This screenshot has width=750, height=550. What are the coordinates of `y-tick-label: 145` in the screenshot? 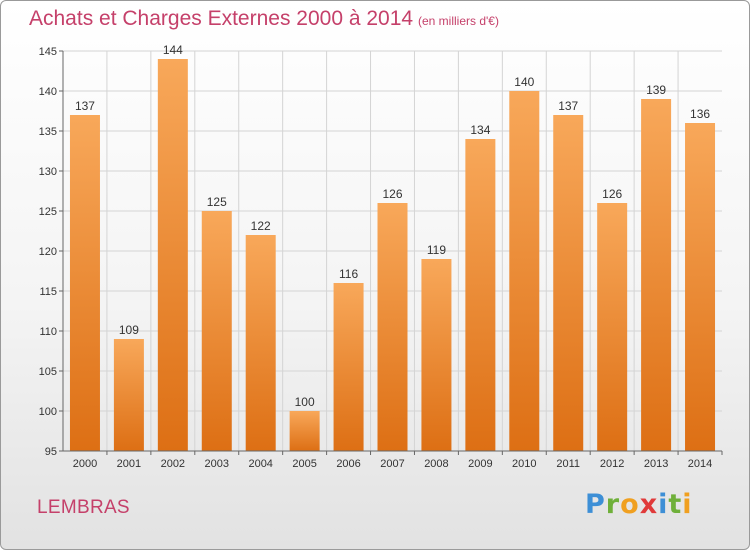 It's located at (48, 52).